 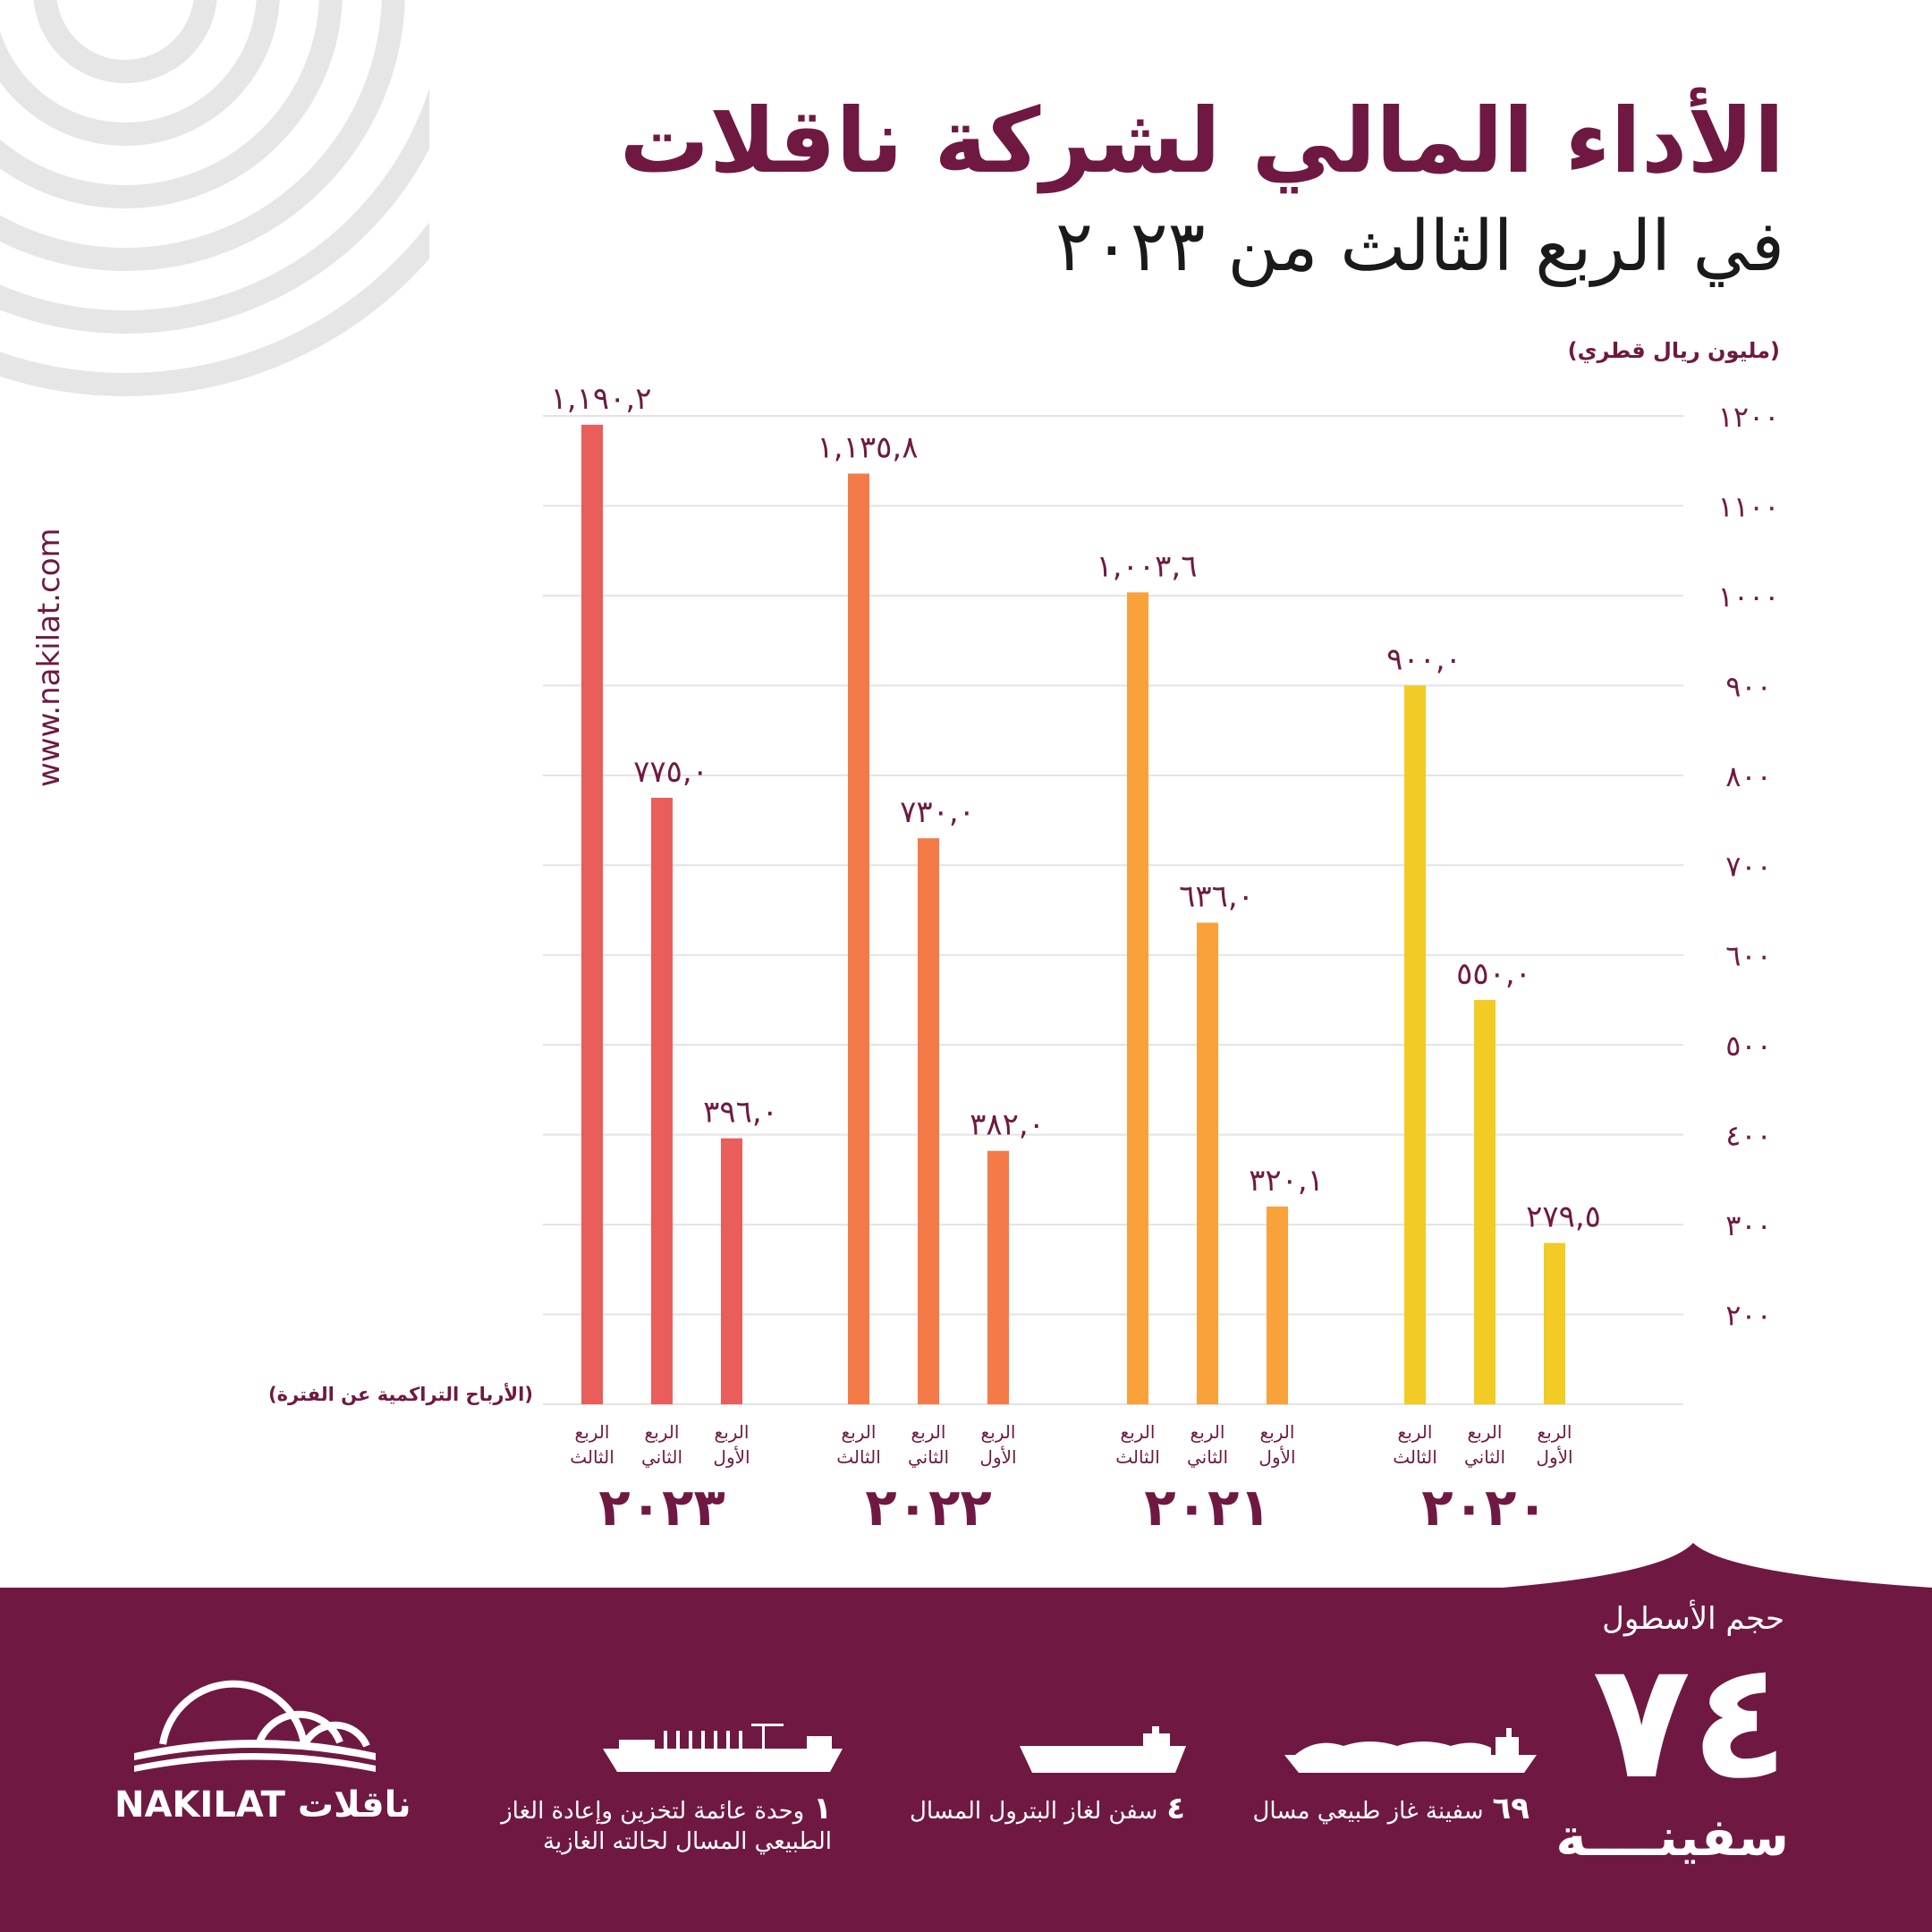 I want to click on bar-value-label: ١,٠٠٣,٦, so click(x=1147, y=566).